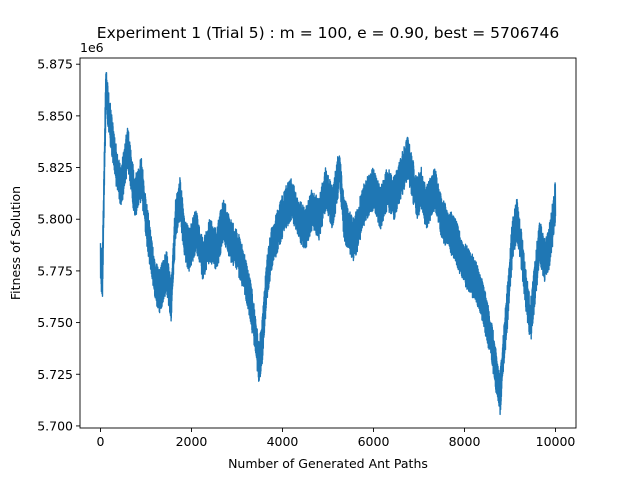 This screenshot has height=480, width=640. Describe the element at coordinates (192, 441) in the screenshot. I see `x-tick-label: 2000` at that location.